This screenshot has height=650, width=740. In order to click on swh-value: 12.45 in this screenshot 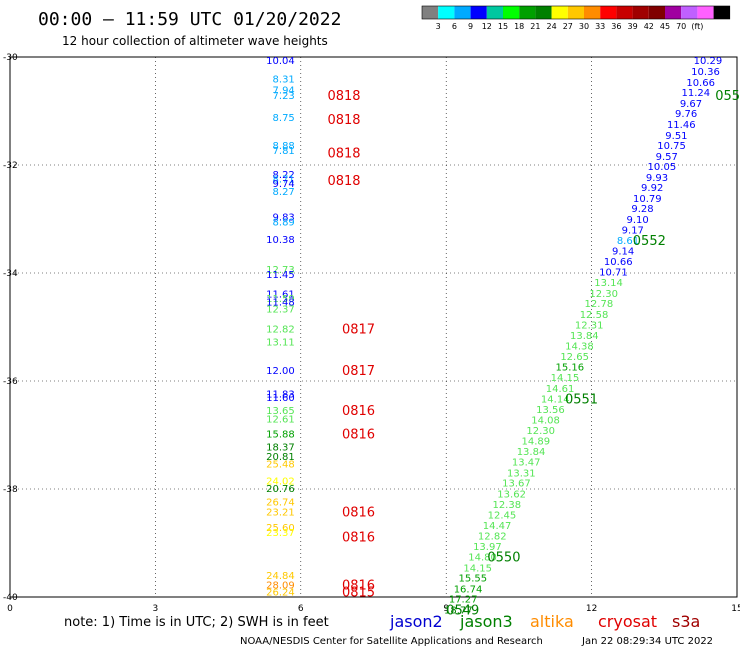, I will do `click(502, 515)`.